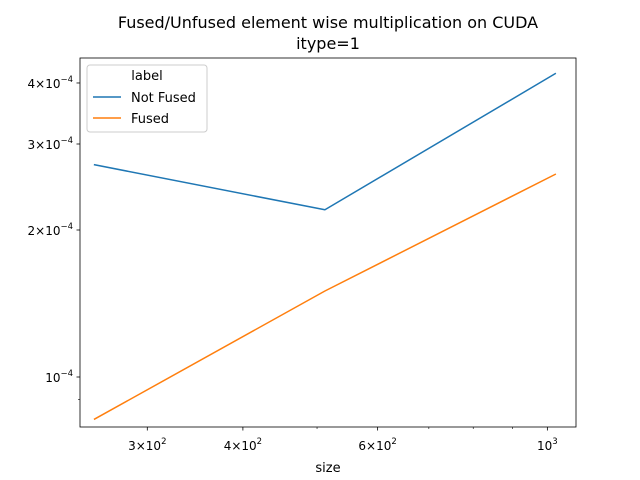 The height and width of the screenshot is (480, 640). What do you see at coordinates (147, 445) in the screenshot?
I see `x-tick-label: 3×102` at bounding box center [147, 445].